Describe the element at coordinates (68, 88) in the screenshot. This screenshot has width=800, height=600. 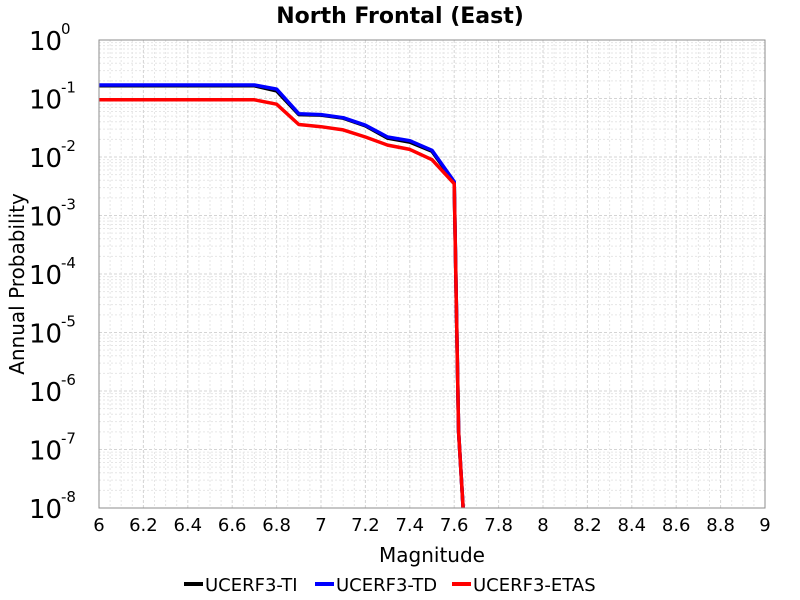
I see `y-tick-exponent: -1` at that location.